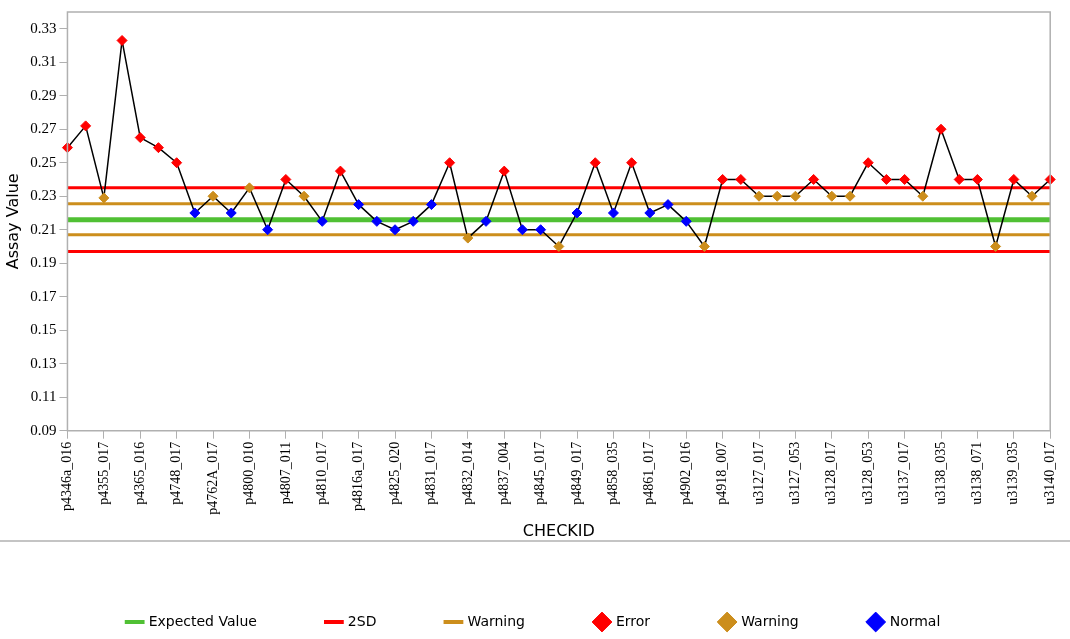 The height and width of the screenshot is (639, 1070). Describe the element at coordinates (249, 473) in the screenshot. I see `x-tick-label: p4800_010` at that location.